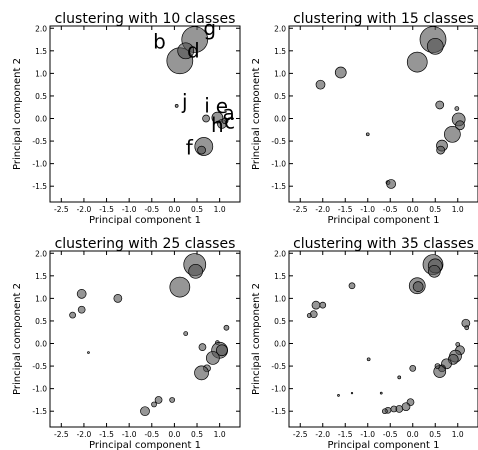 The image size is (478, 450). I want to click on cluster-label: d, so click(193, 51).